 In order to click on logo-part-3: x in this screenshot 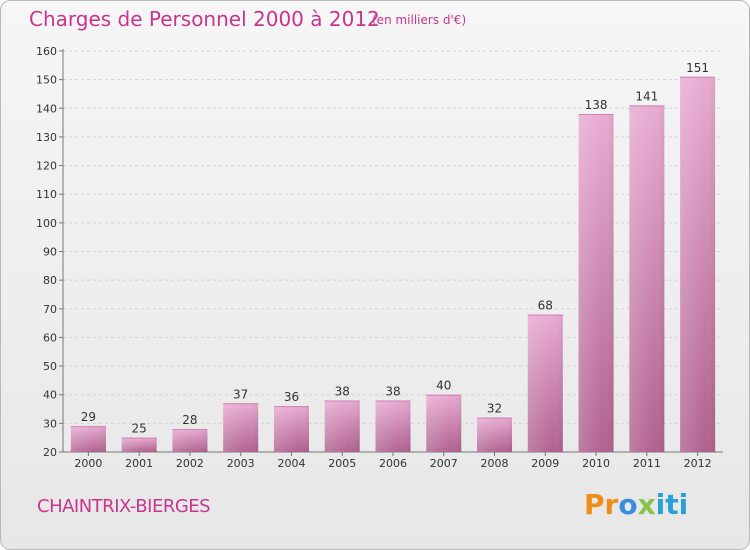, I will do `click(646, 504)`.